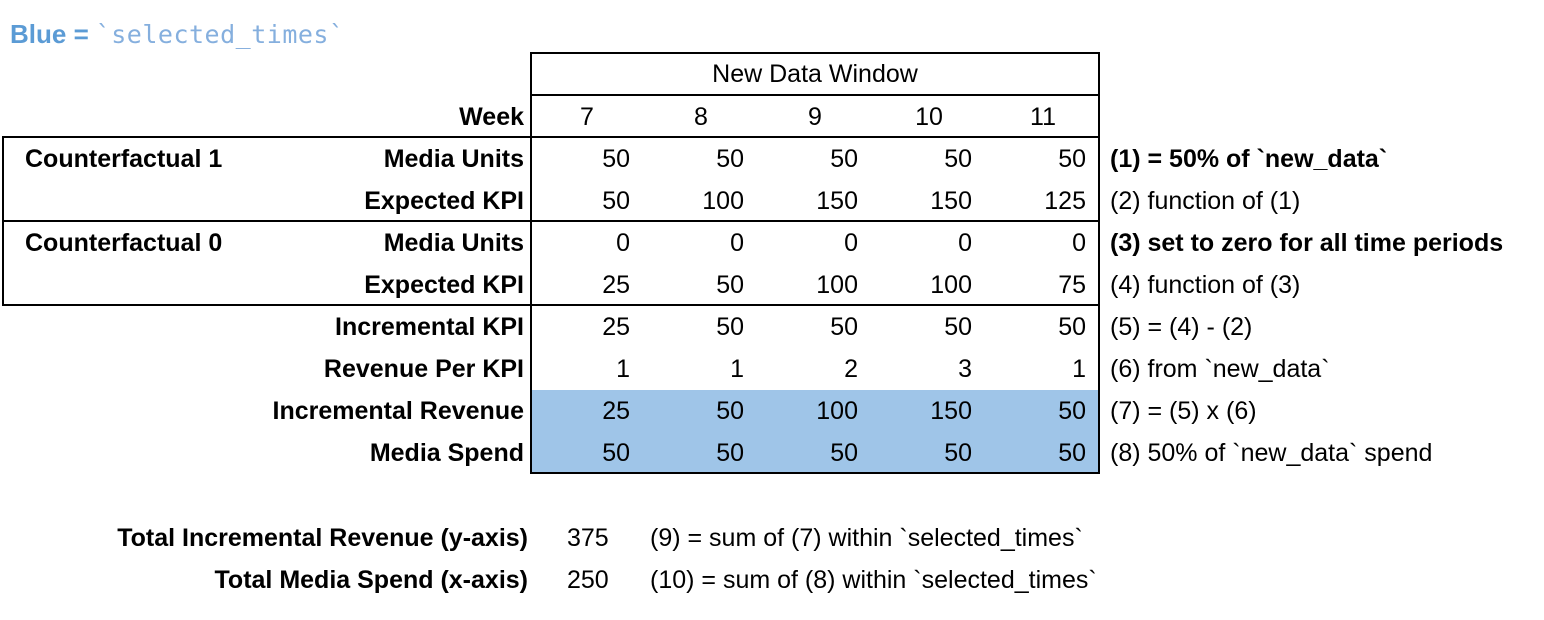 The height and width of the screenshot is (620, 1544). What do you see at coordinates (124, 159) in the screenshot?
I see `counterfactual-1-label: Counterfactual 1` at bounding box center [124, 159].